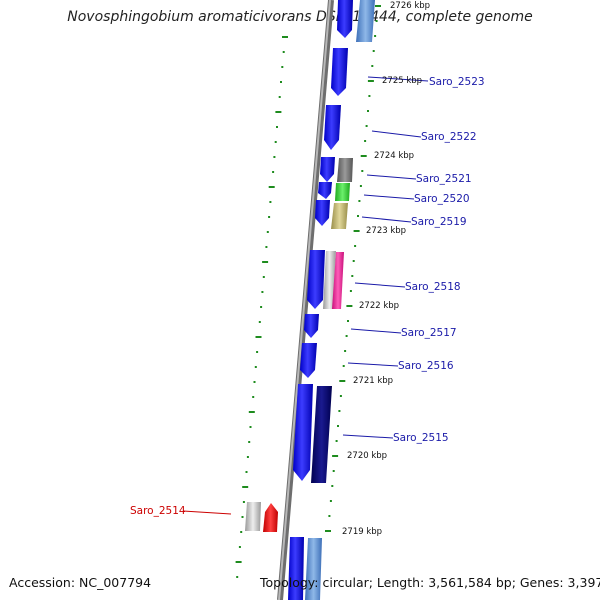 This screenshot has width=600, height=600. I want to click on gene-label: Saro_2517, so click(429, 333).